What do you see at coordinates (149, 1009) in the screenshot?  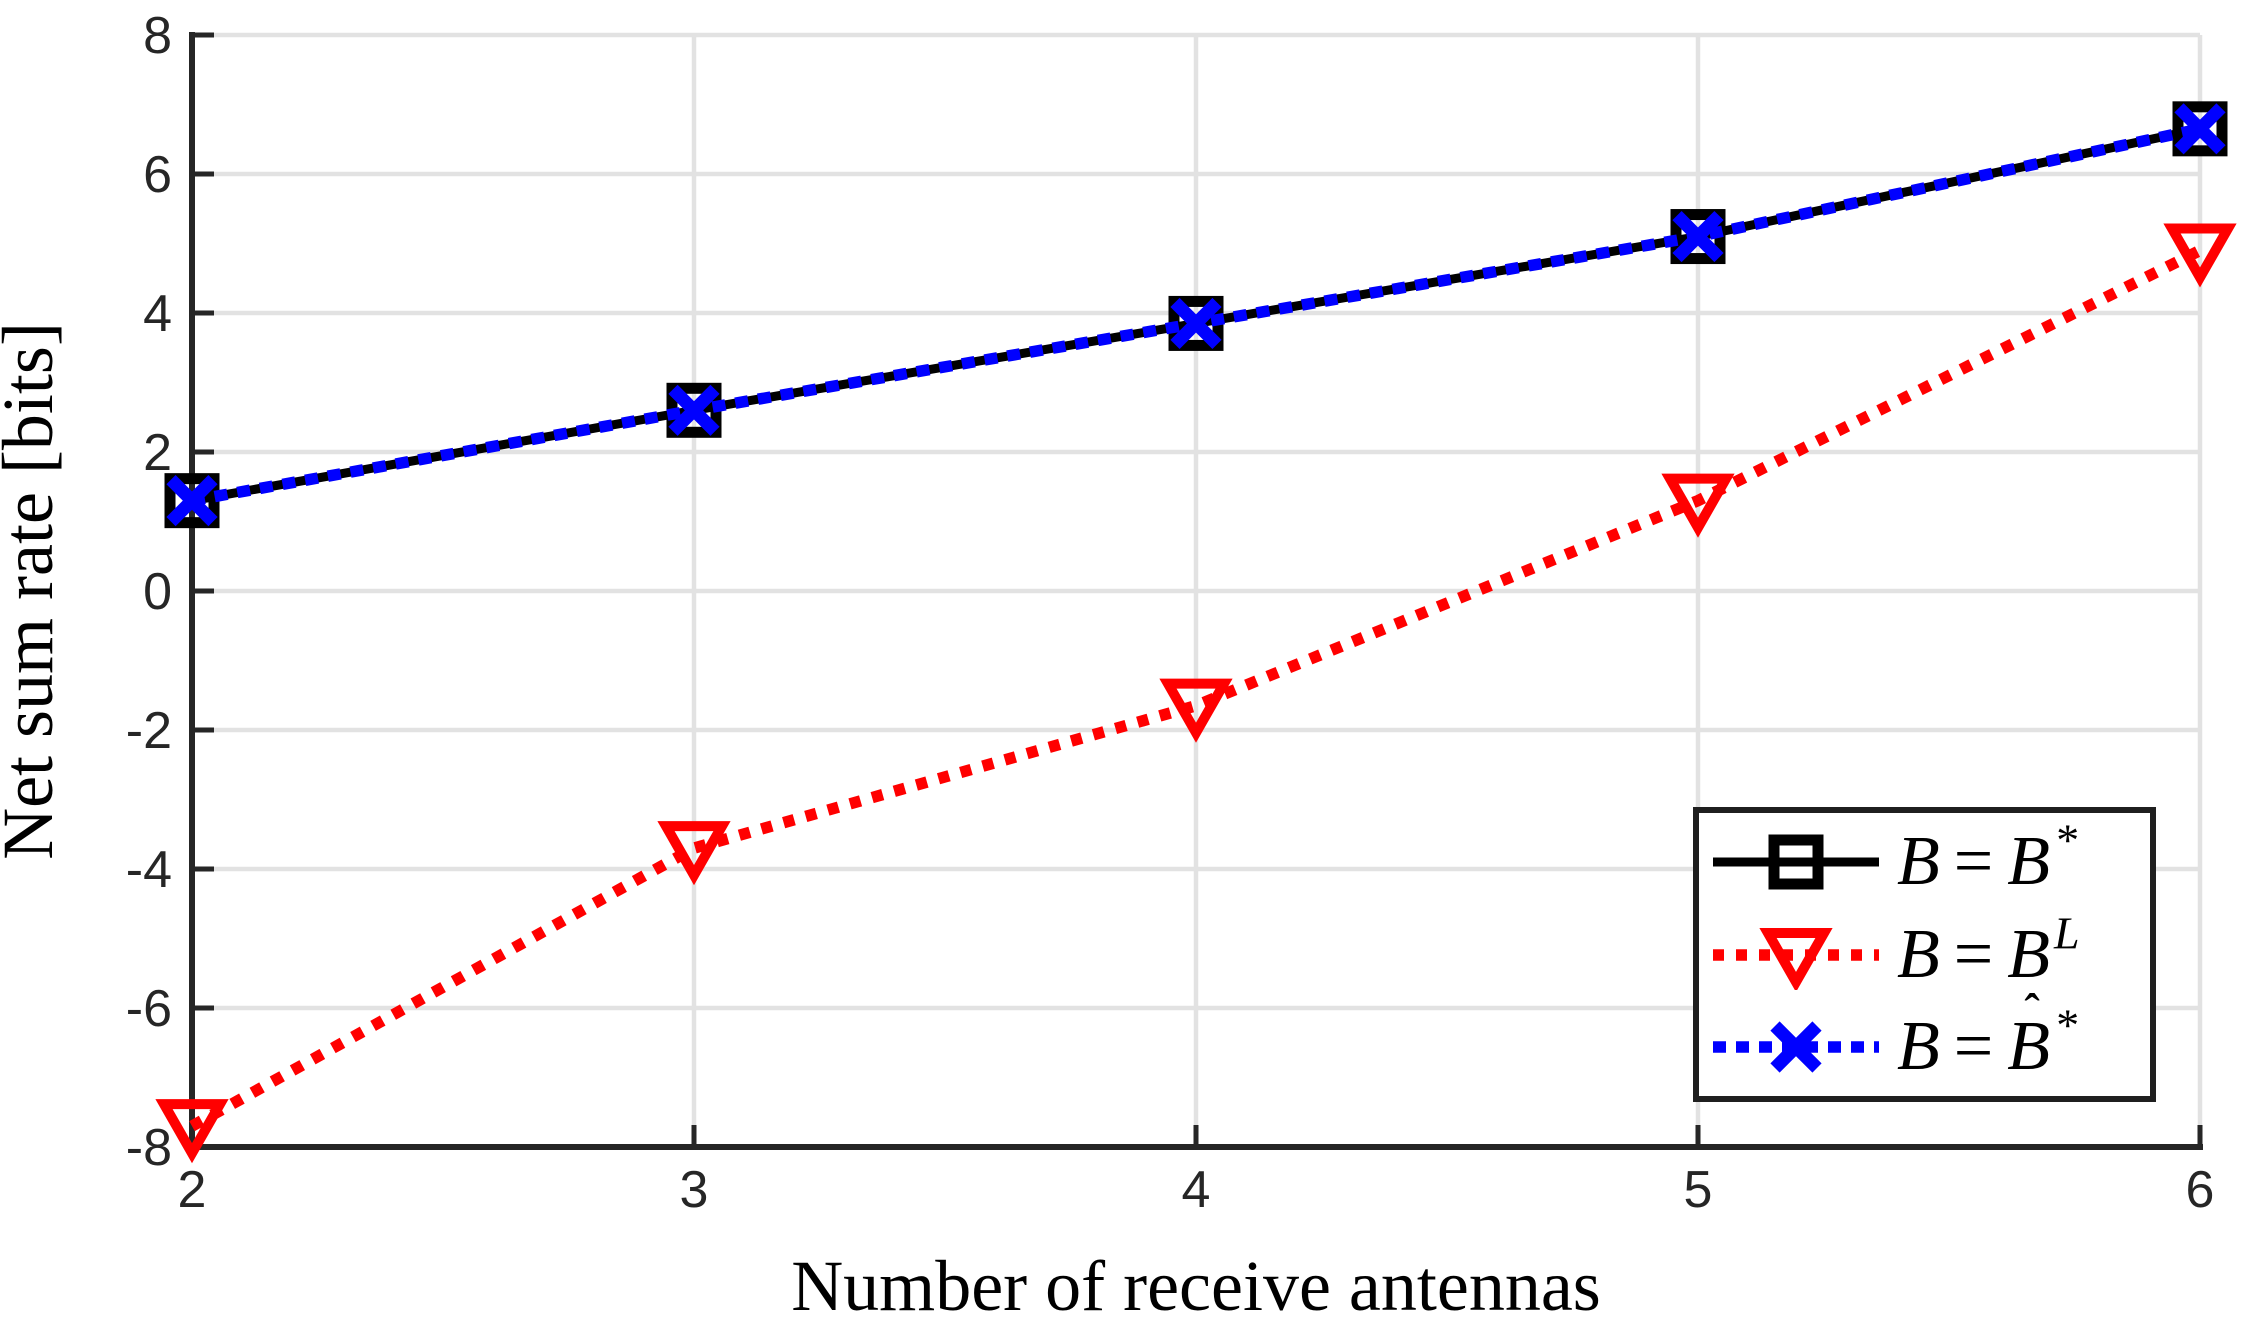 I see `y-tick-label: -6` at bounding box center [149, 1009].